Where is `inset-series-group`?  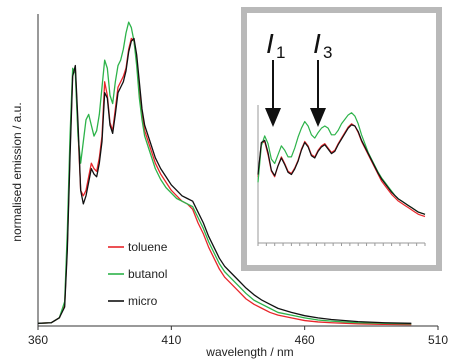 inset-series-group is located at coordinates (341, 165).